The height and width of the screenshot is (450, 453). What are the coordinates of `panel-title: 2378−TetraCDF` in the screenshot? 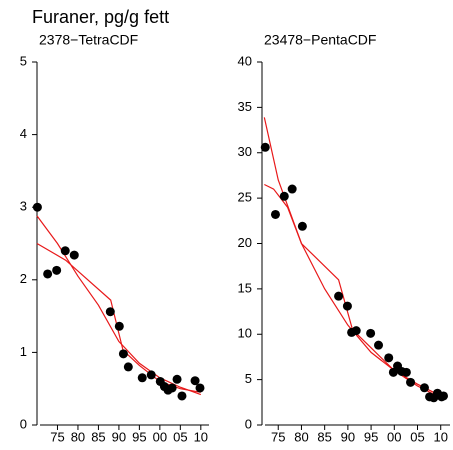 It's located at (88, 40).